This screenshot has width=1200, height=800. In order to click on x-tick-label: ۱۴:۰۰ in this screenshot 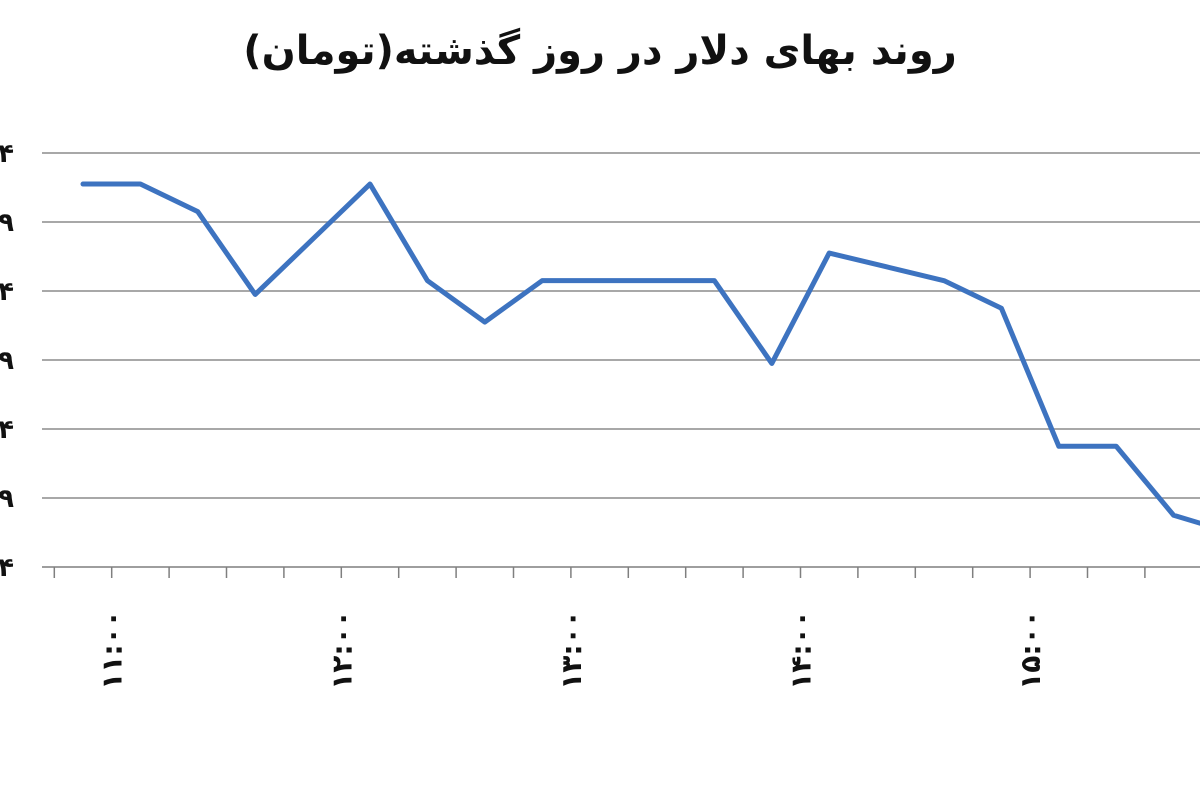, I will do `click(801, 650)`.